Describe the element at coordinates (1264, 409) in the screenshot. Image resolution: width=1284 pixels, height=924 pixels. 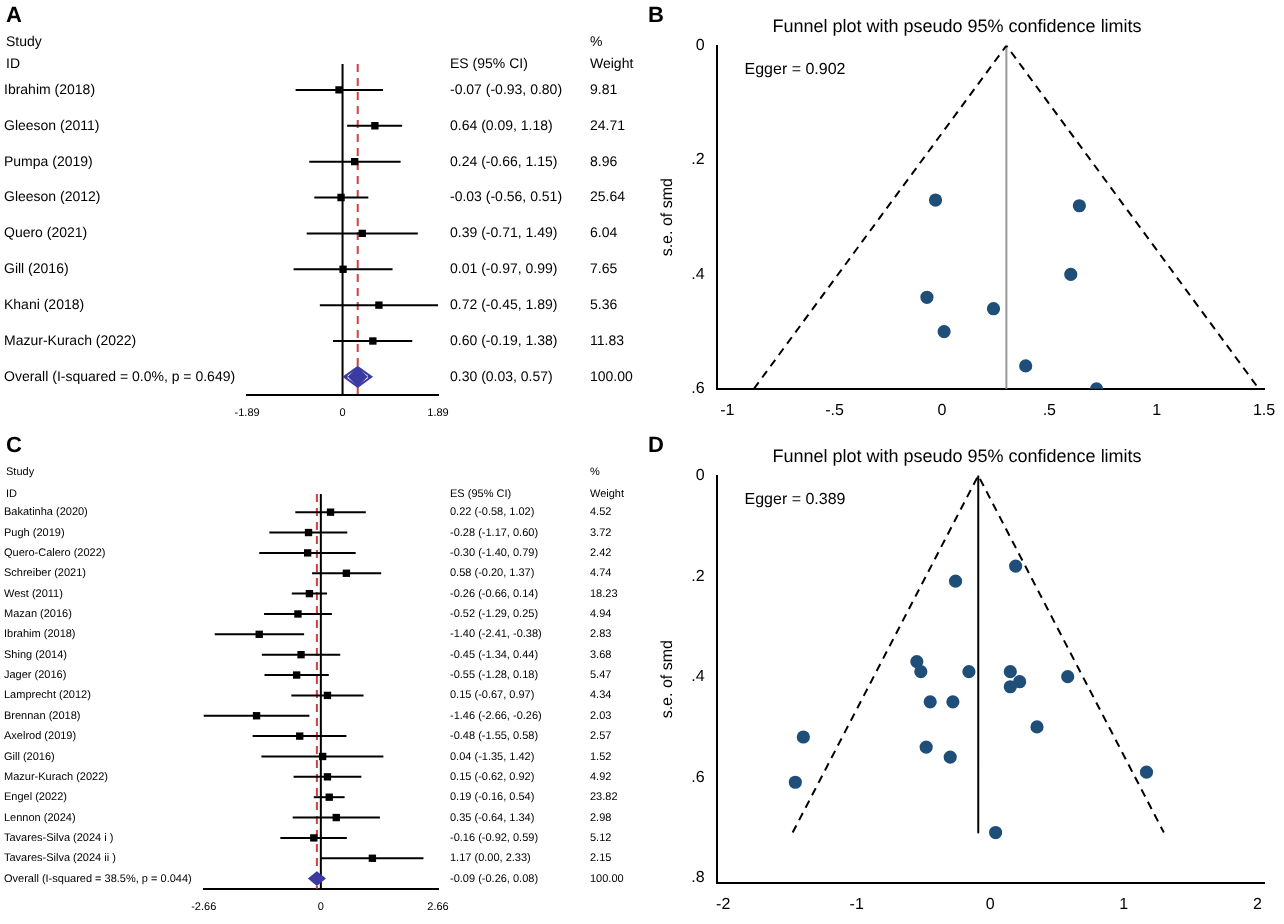
I see `x-tick-label: 1.5` at that location.